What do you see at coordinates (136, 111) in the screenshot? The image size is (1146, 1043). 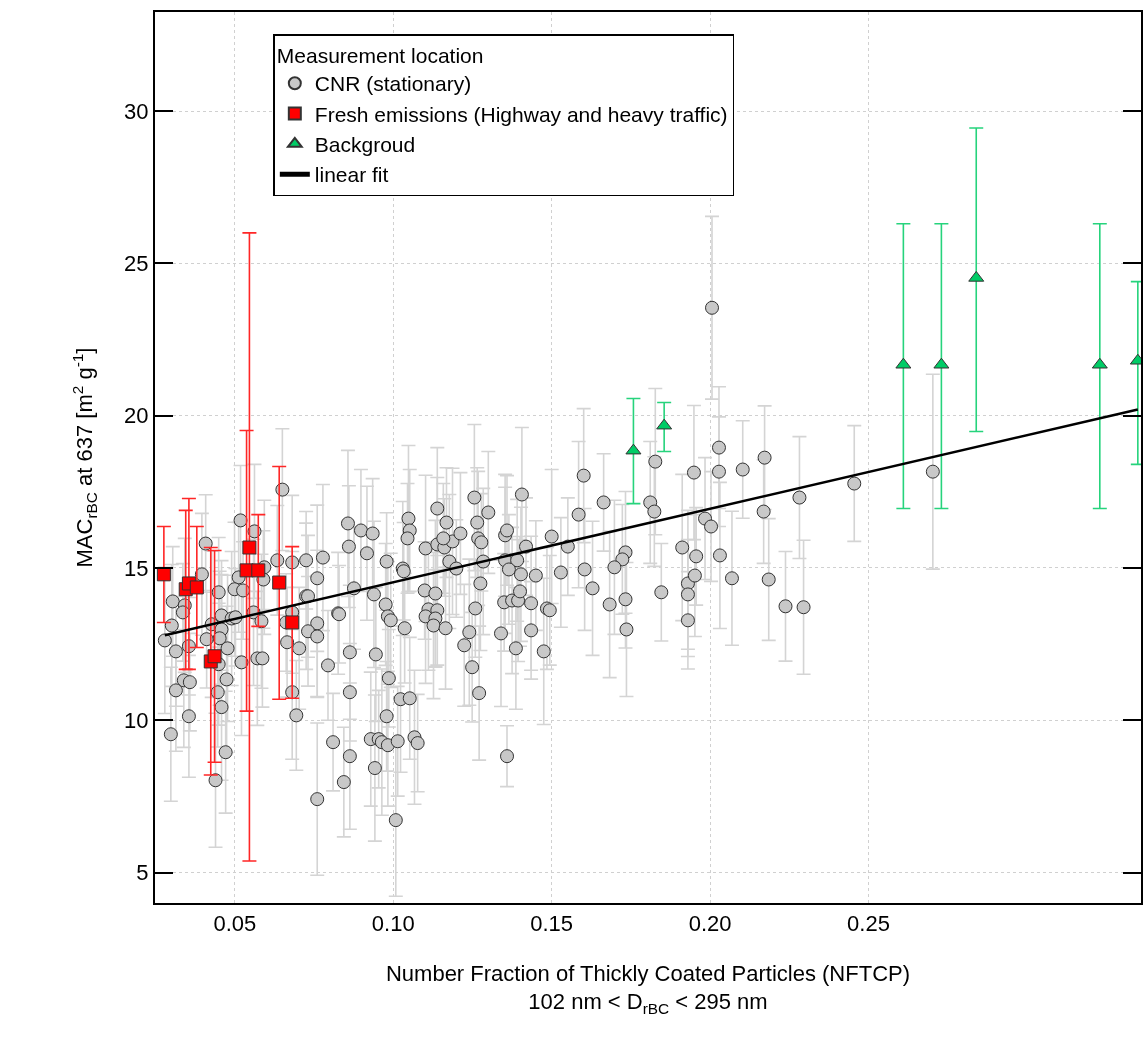 I see `y-tick-label: 30` at bounding box center [136, 111].